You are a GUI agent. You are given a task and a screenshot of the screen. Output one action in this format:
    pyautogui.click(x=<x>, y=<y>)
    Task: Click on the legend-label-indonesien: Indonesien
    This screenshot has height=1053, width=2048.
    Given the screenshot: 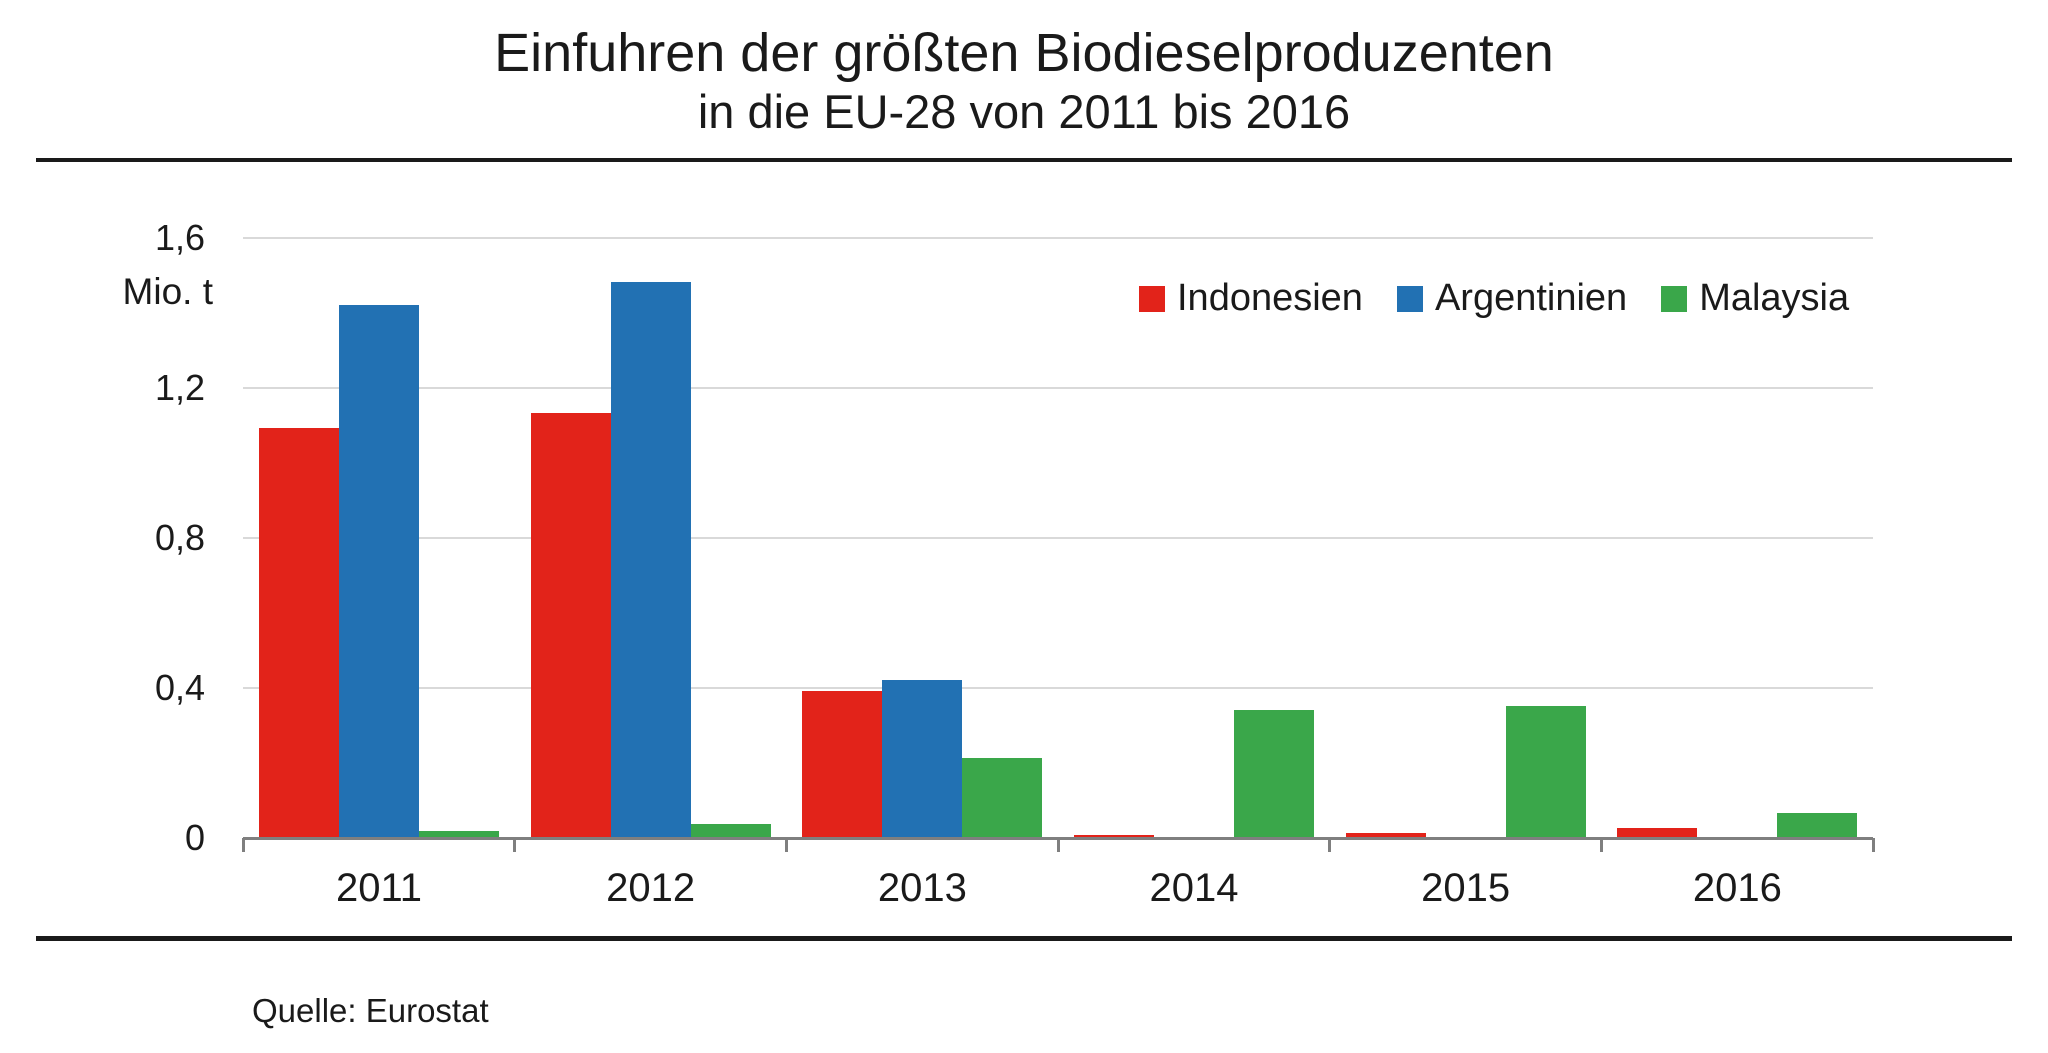 What is the action you would take?
    pyautogui.click(x=1270, y=298)
    